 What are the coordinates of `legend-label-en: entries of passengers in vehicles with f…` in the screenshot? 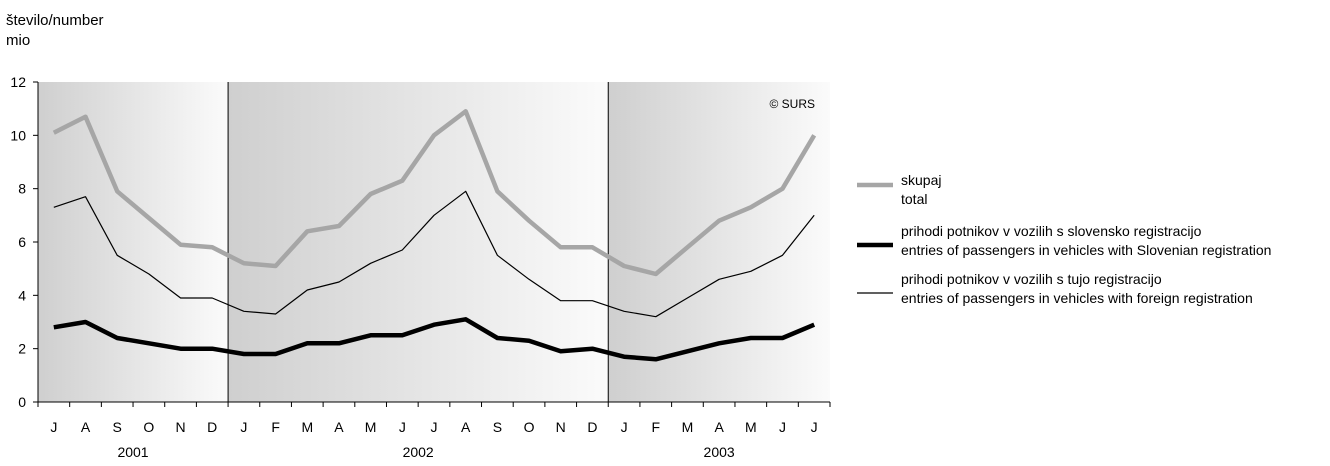 It's located at (1077, 298).